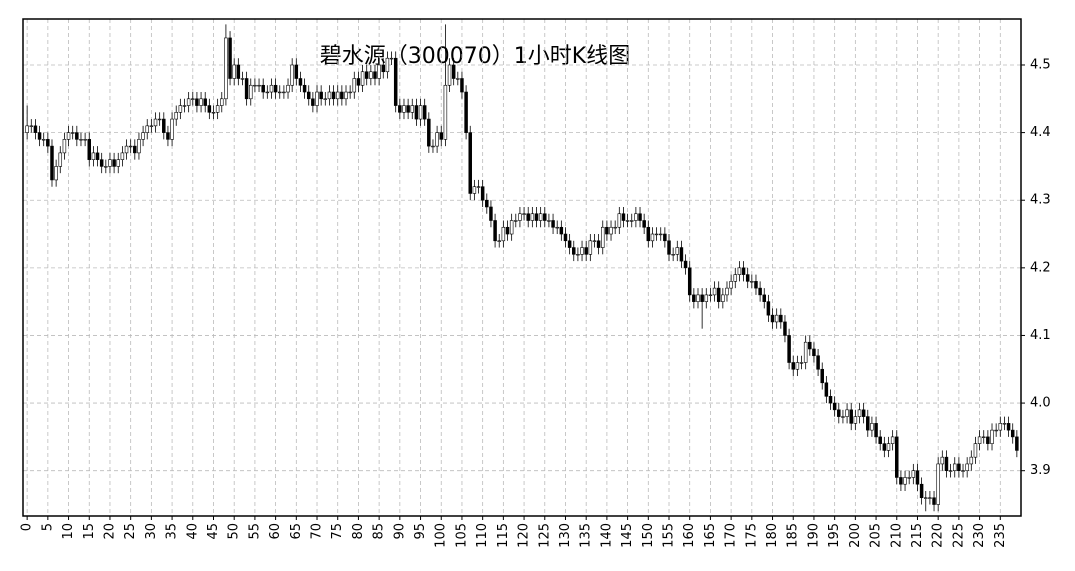 The width and height of the screenshot is (1075, 571). What do you see at coordinates (89, 531) in the screenshot?
I see `x-tick-label: 15` at bounding box center [89, 531].